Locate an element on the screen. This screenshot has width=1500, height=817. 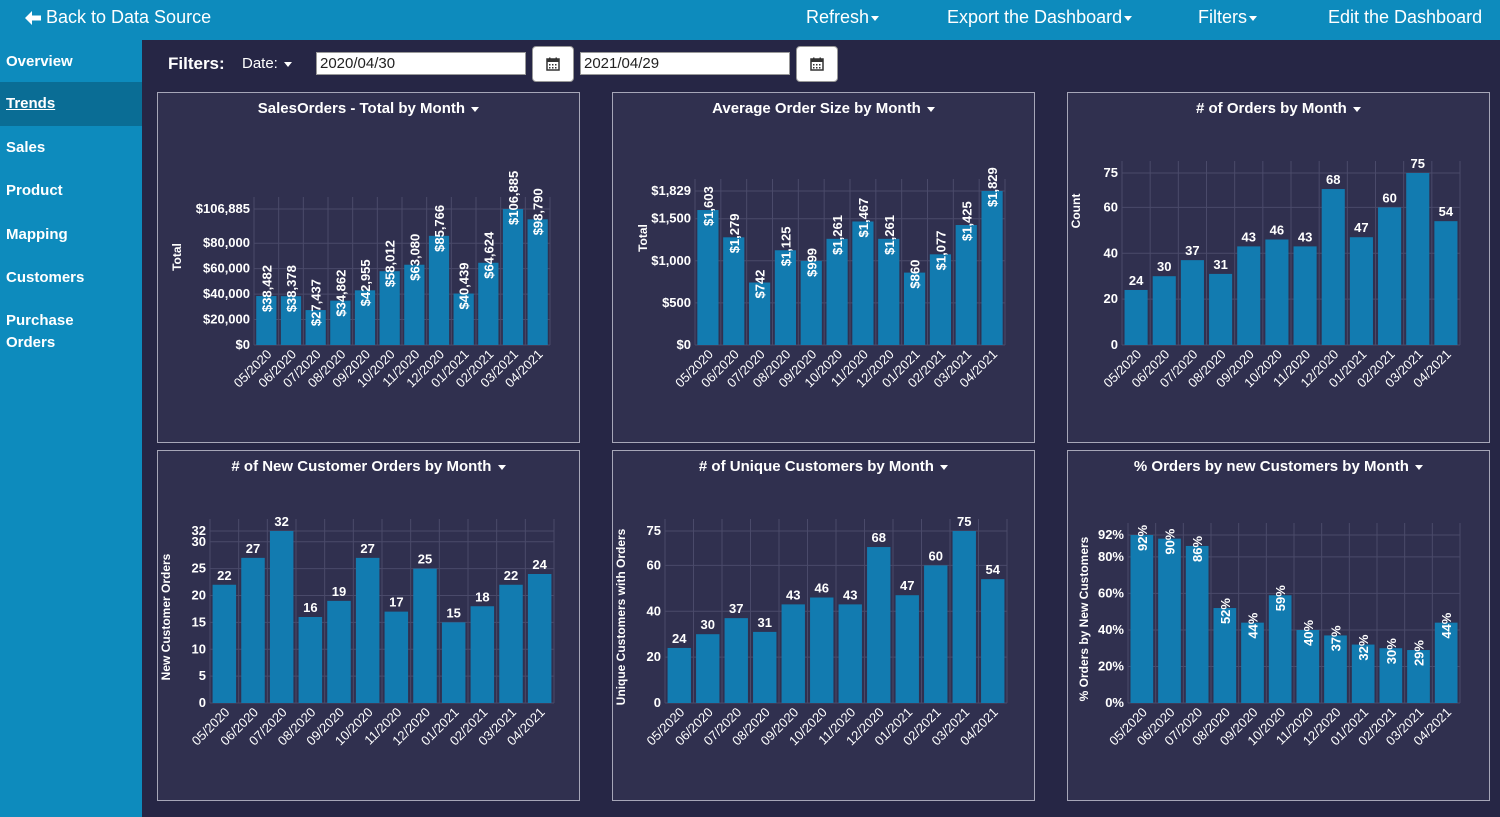
y-tick-label: $106,885 is located at coordinates (223, 208).